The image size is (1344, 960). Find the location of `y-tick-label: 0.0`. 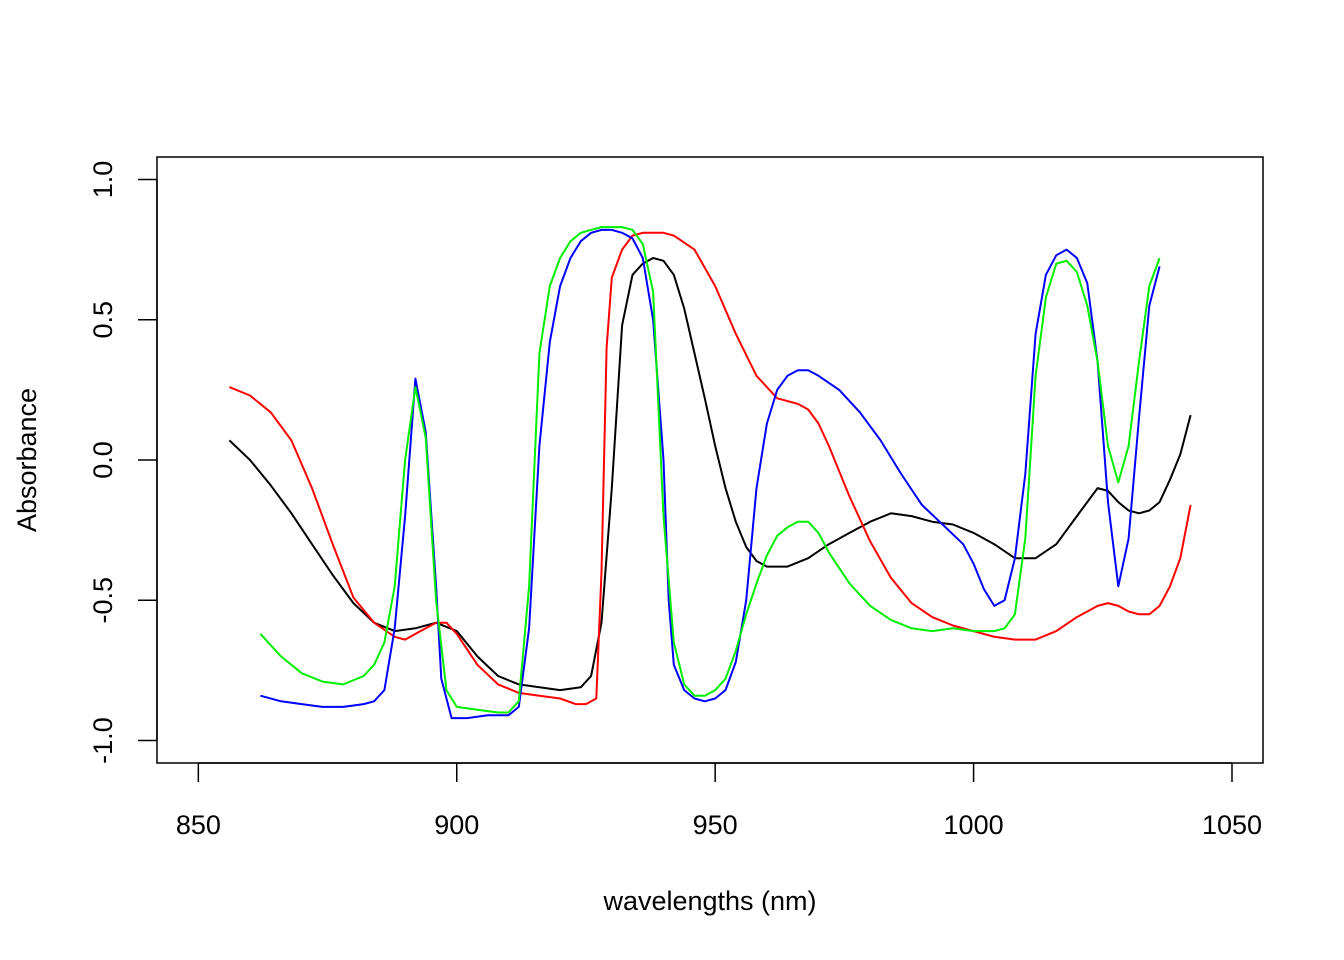

y-tick-label: 0.0 is located at coordinates (103, 460).